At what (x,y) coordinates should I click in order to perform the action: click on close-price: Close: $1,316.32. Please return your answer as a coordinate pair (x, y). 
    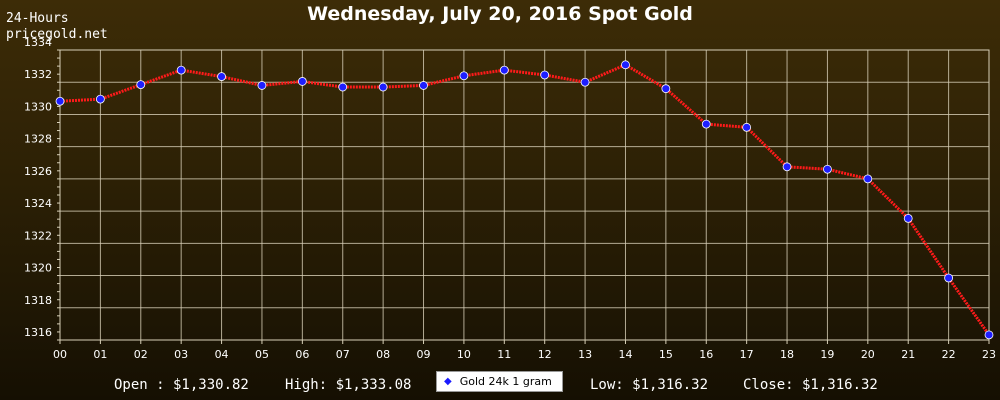
    Looking at the image, I should click on (810, 385).